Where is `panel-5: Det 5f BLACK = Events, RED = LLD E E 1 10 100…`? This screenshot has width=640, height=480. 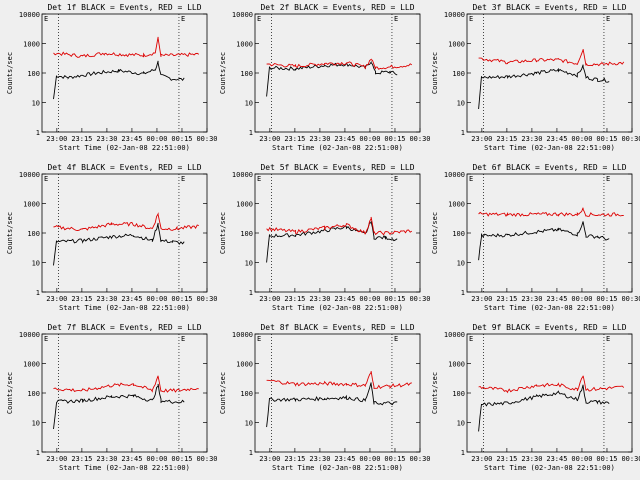 panel-5: Det 5f BLACK = Events, RED = LLD E E 1 10 100… is located at coordinates (325, 237).